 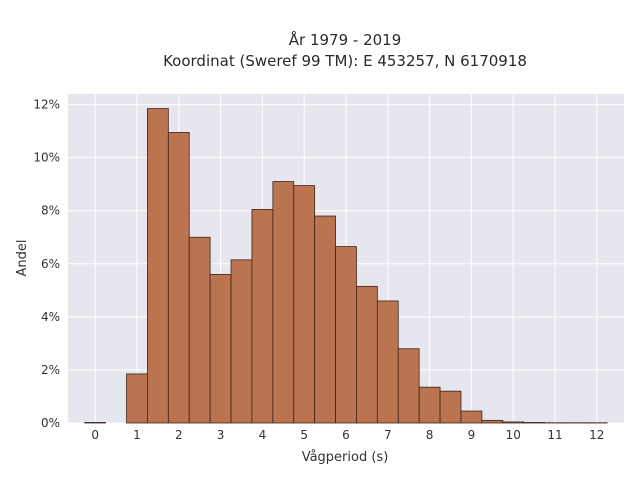 What do you see at coordinates (345, 457) in the screenshot?
I see `x-axis-label: Vågperiod (s)` at bounding box center [345, 457].